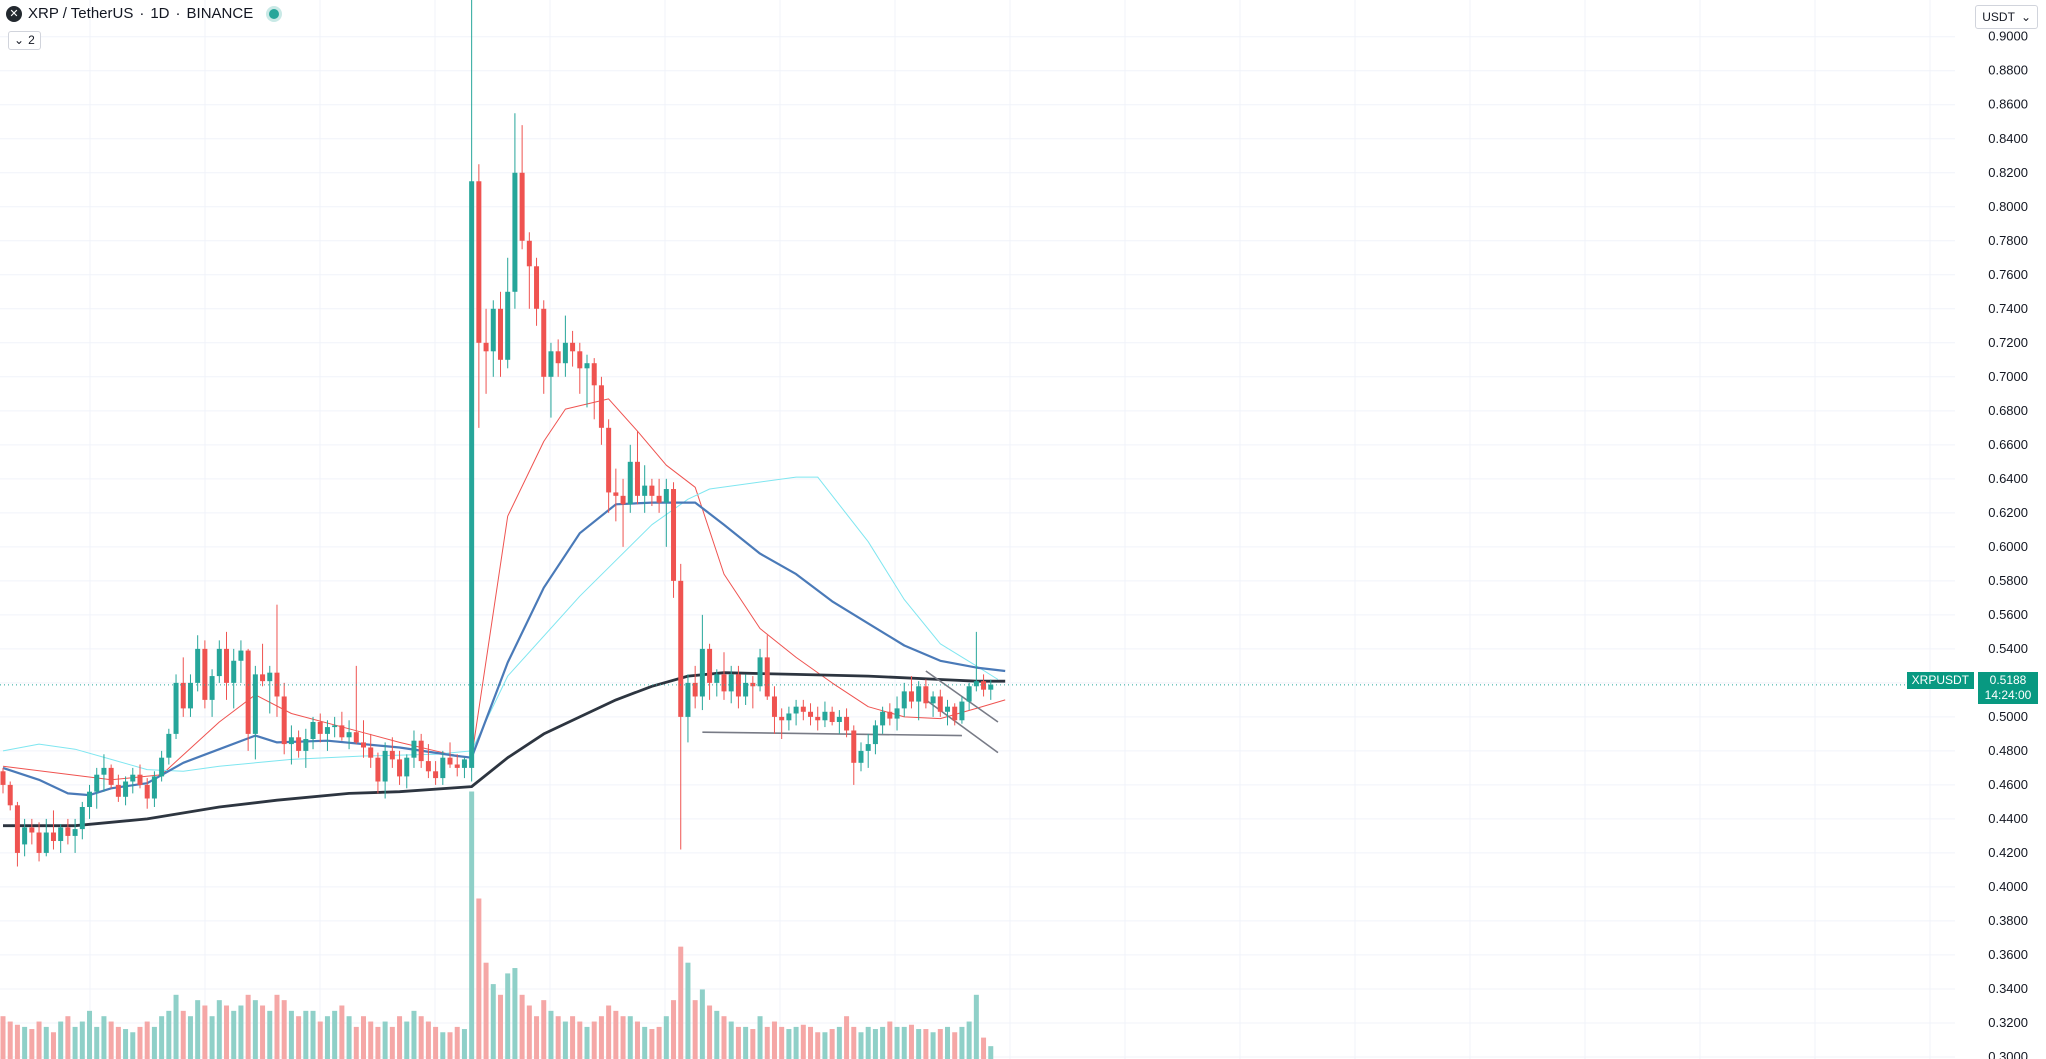  I want to click on price-axis-label: 0.9000, so click(2008, 36).